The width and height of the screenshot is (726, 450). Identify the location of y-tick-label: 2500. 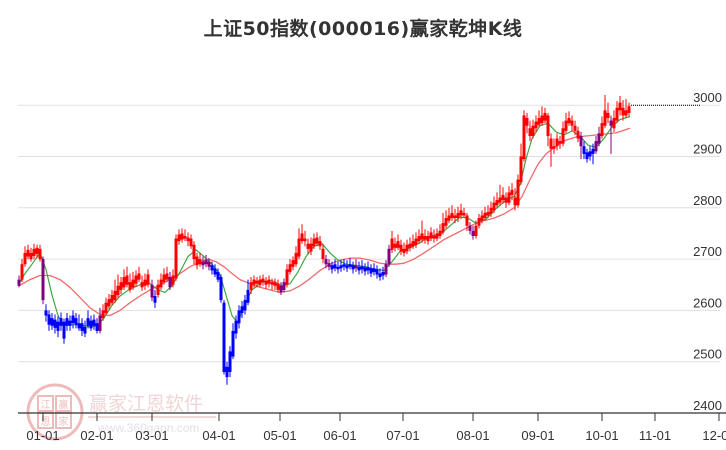
(707, 354).